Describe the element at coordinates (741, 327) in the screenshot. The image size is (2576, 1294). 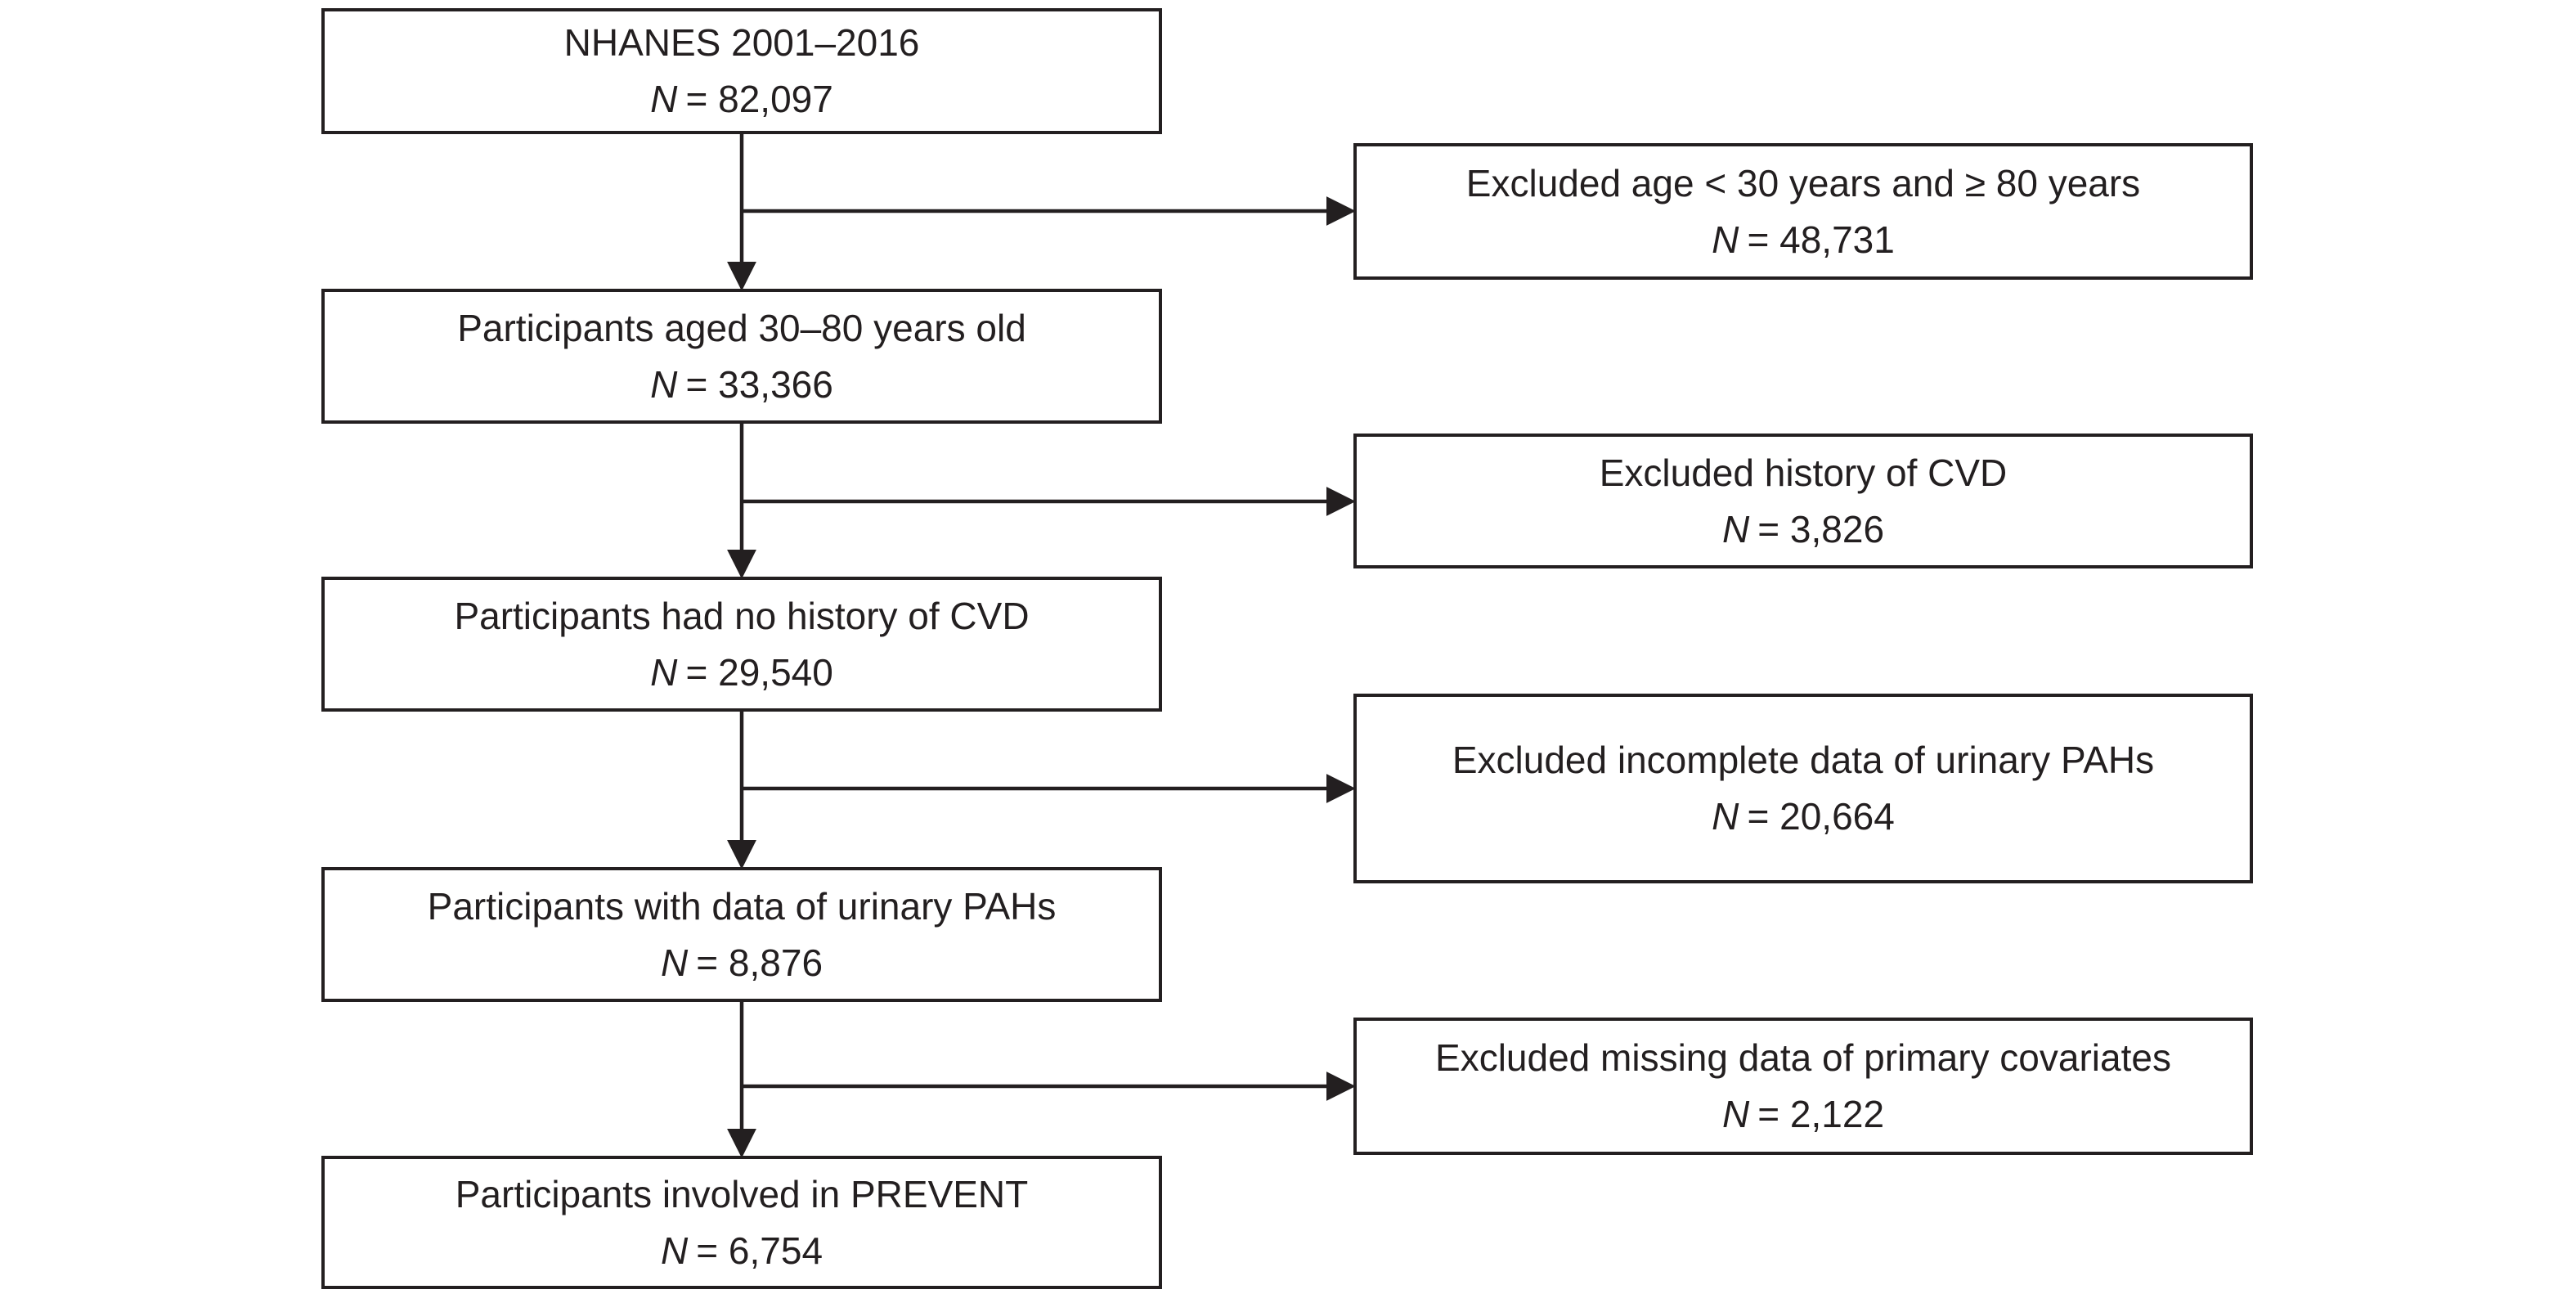
I see `box-title: Participants aged 30–80 years old` at that location.